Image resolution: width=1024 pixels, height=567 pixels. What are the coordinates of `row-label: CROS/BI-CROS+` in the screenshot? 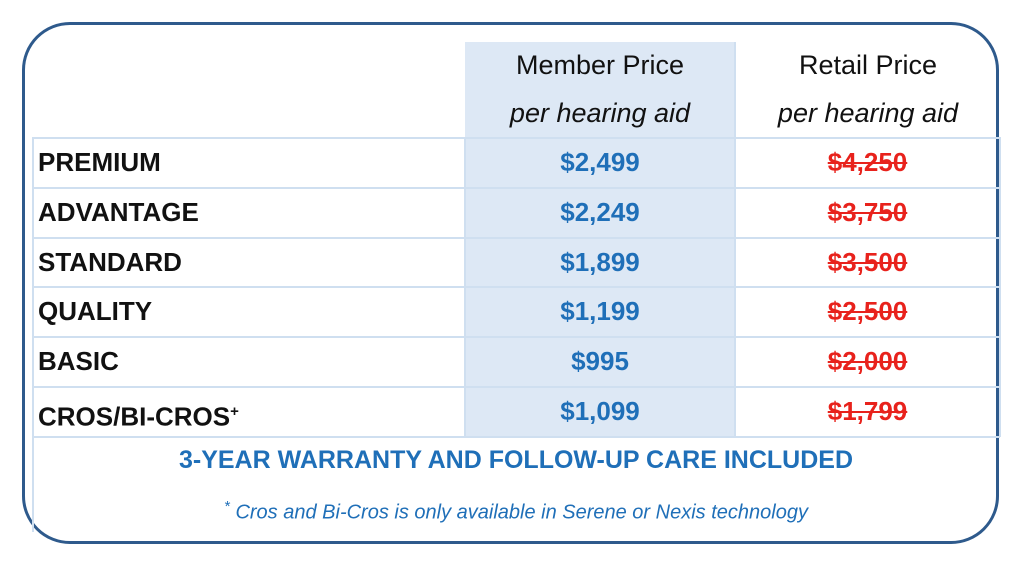 It's located at (138, 411).